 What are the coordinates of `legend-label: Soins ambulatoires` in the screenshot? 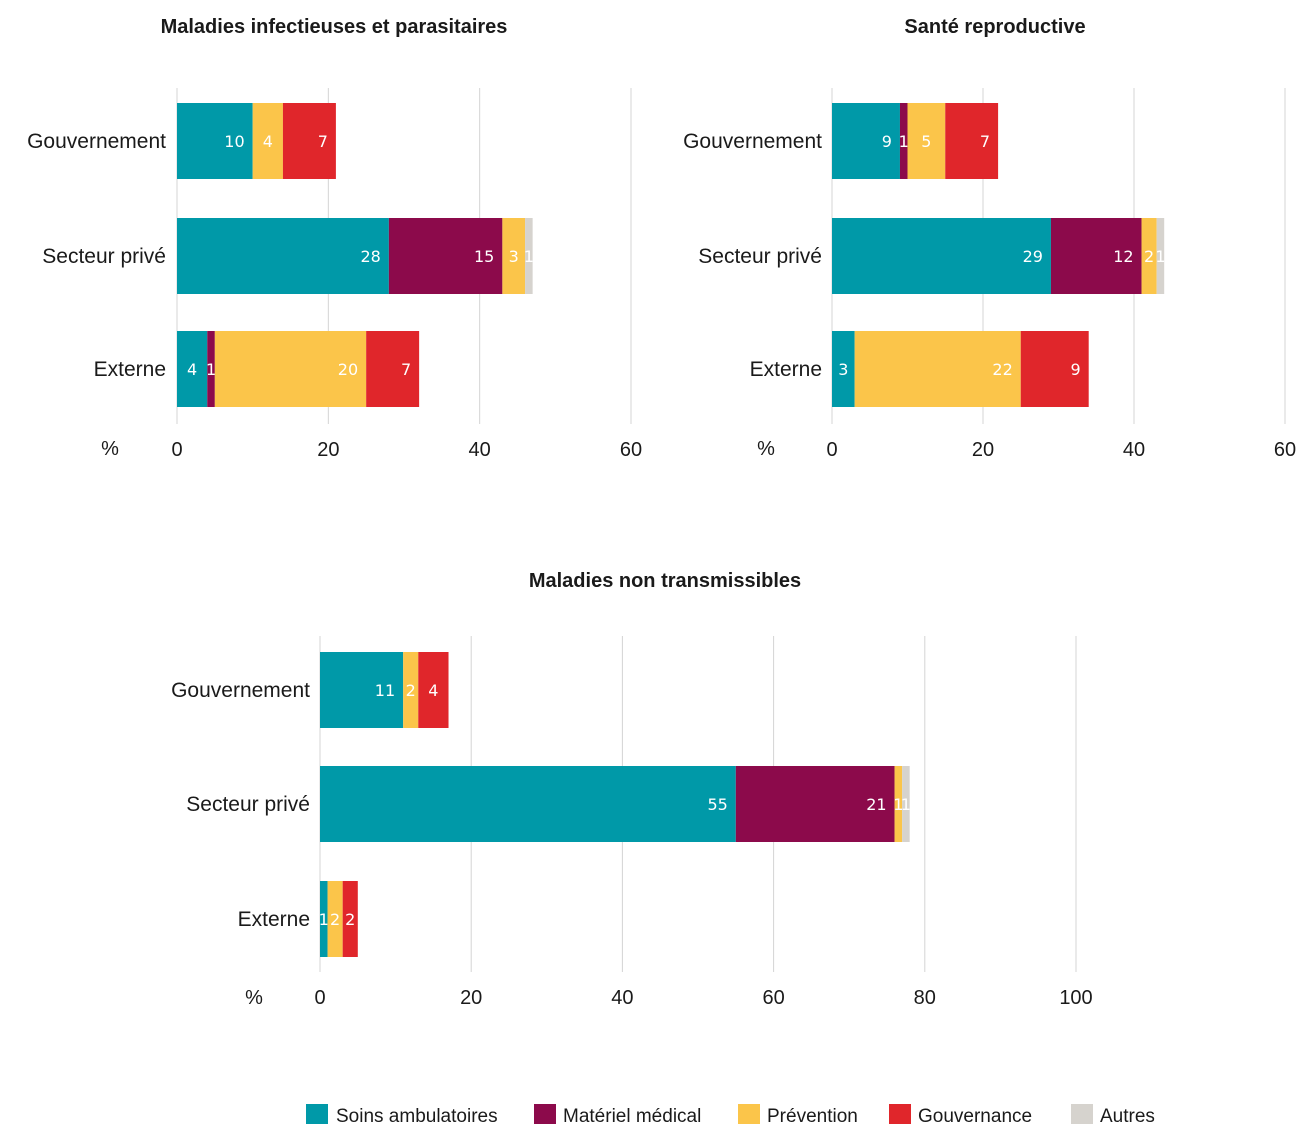 It's located at (417, 1115).